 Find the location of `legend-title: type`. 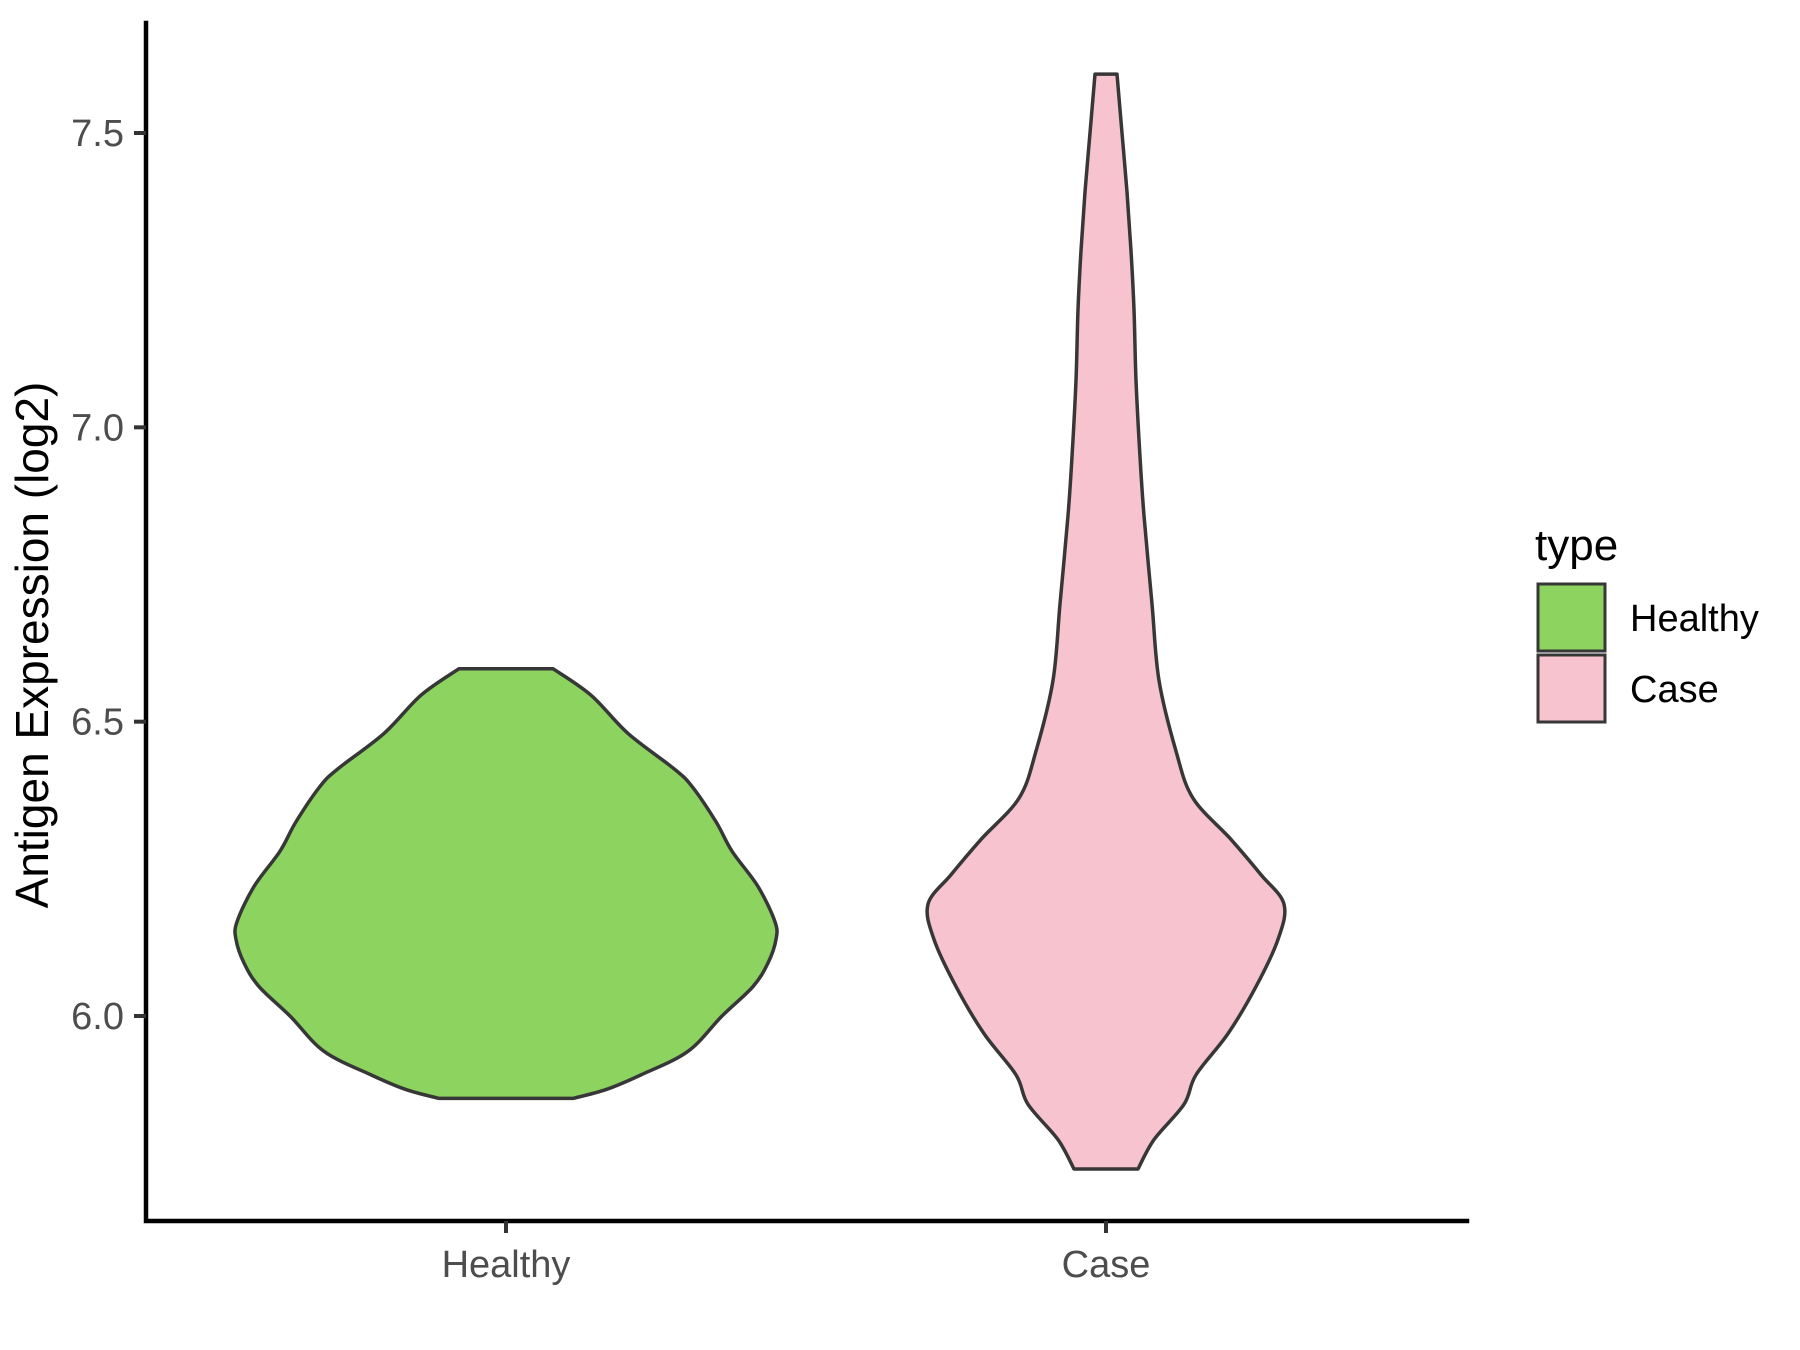

legend-title: type is located at coordinates (1576, 545).